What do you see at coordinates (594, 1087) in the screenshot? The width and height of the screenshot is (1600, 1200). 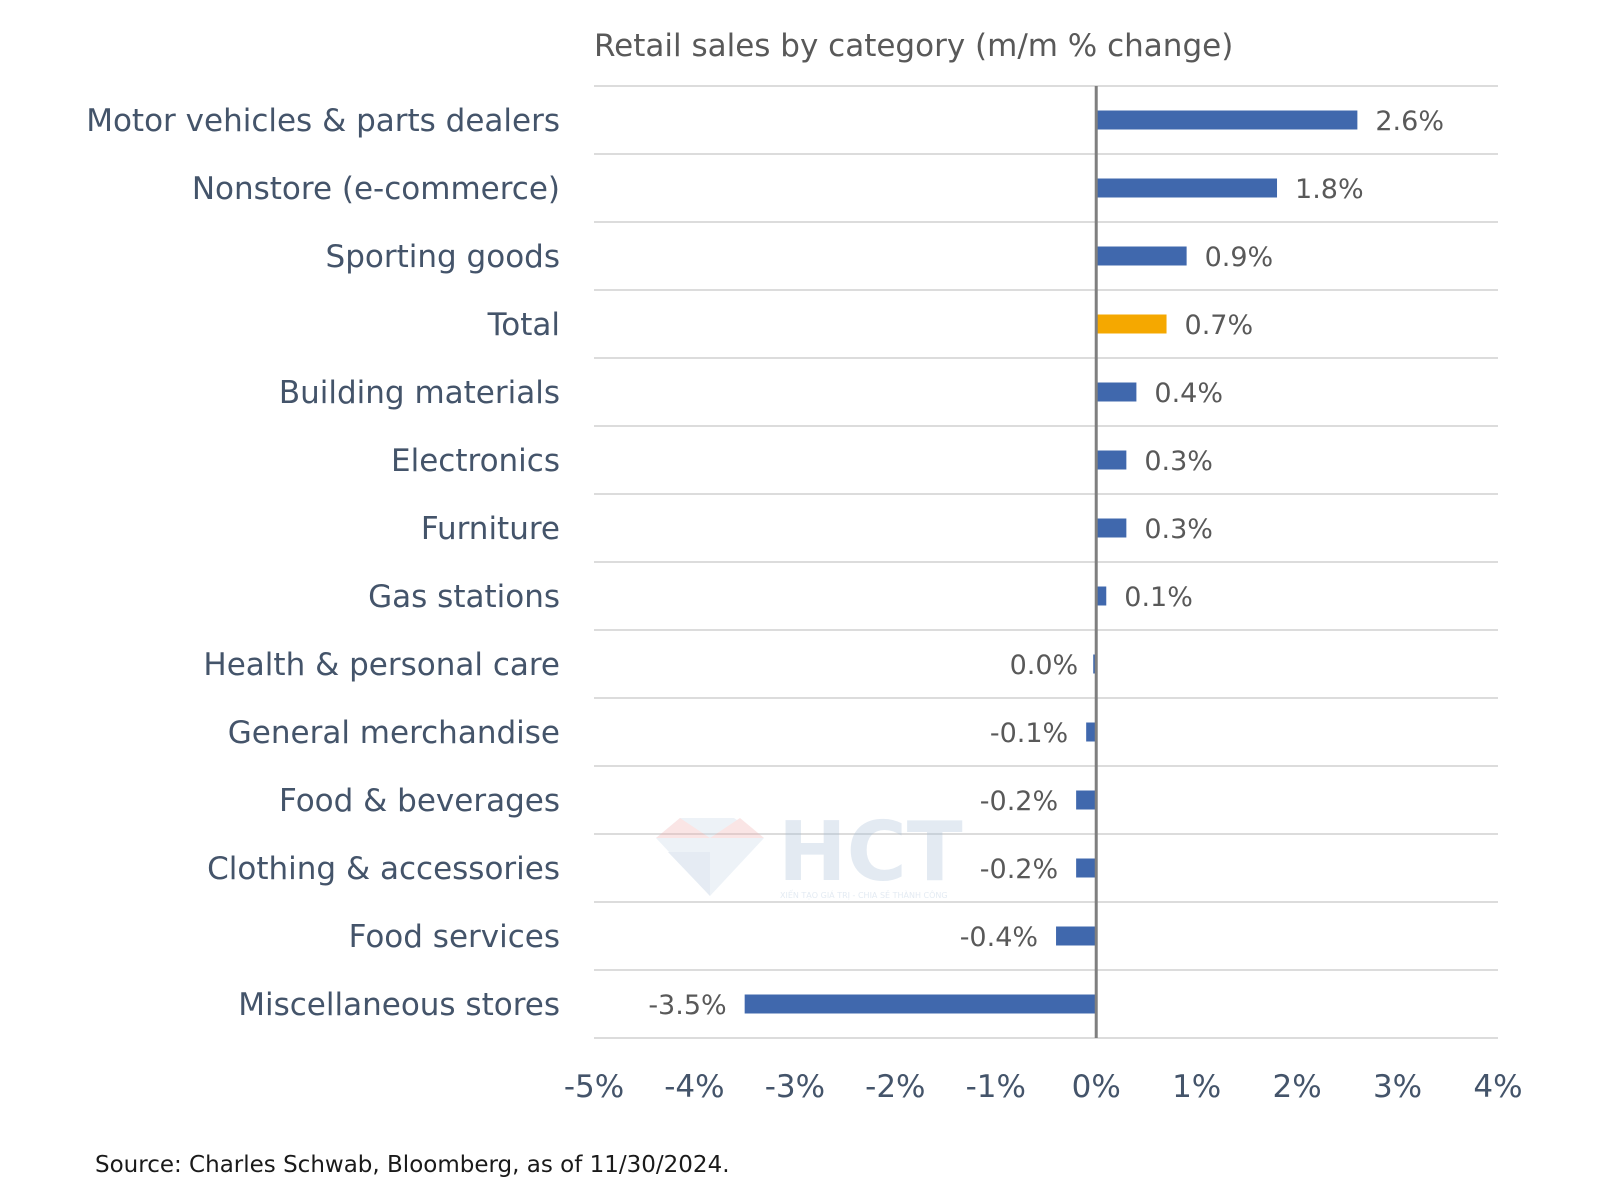 I see `x-tick-label: -5%` at bounding box center [594, 1087].